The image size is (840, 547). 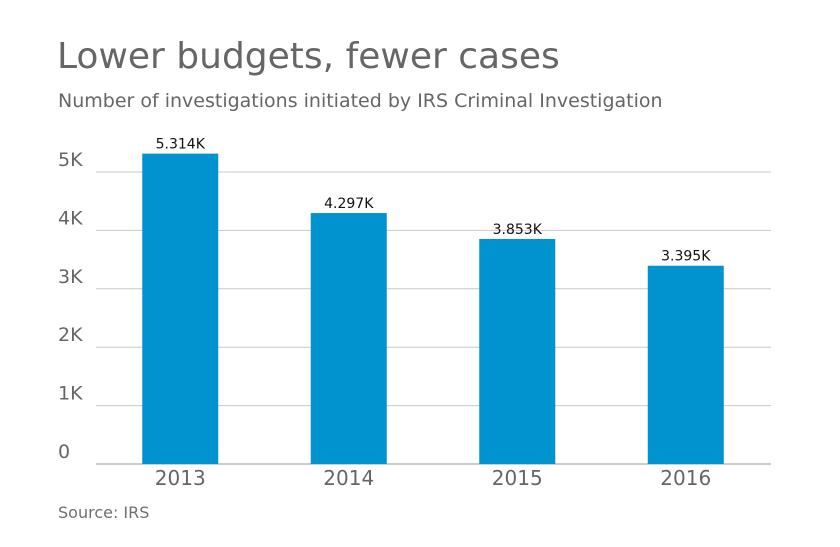 What do you see at coordinates (70, 306) in the screenshot?
I see `y-axis-tick-labels: 0 1K 2K 3K 4K 5K` at bounding box center [70, 306].